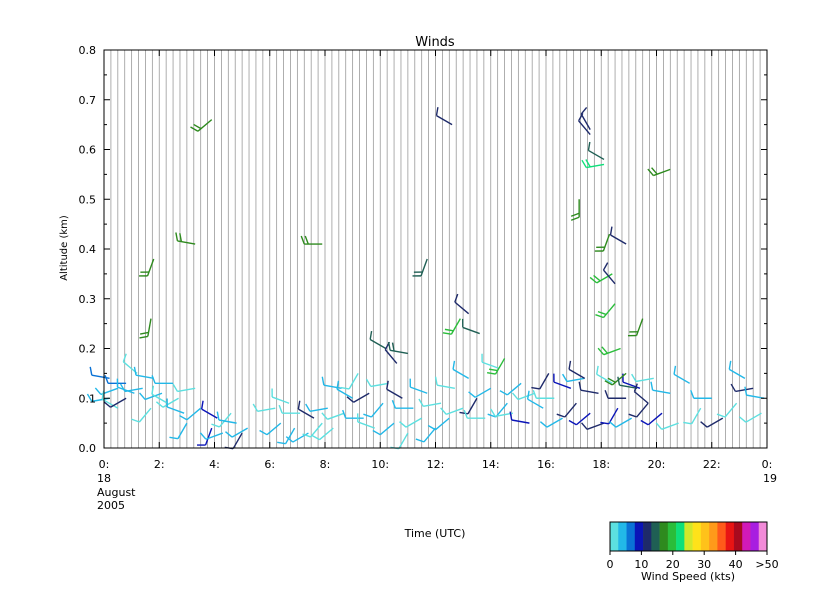  What do you see at coordinates (767, 464) in the screenshot?
I see `x-tick-label: 0:` at bounding box center [767, 464].